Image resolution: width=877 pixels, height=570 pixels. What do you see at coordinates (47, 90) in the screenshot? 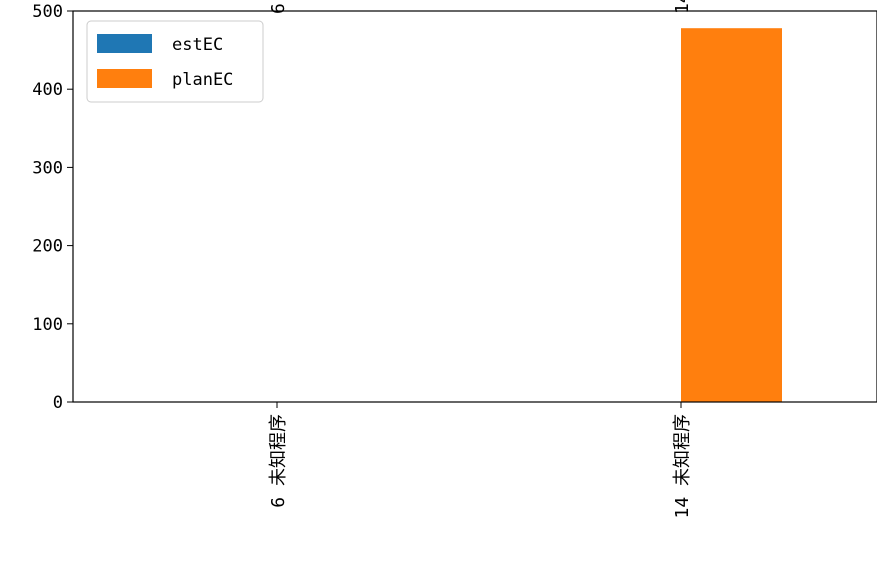
I see `y-tick-label: 400` at bounding box center [47, 90].